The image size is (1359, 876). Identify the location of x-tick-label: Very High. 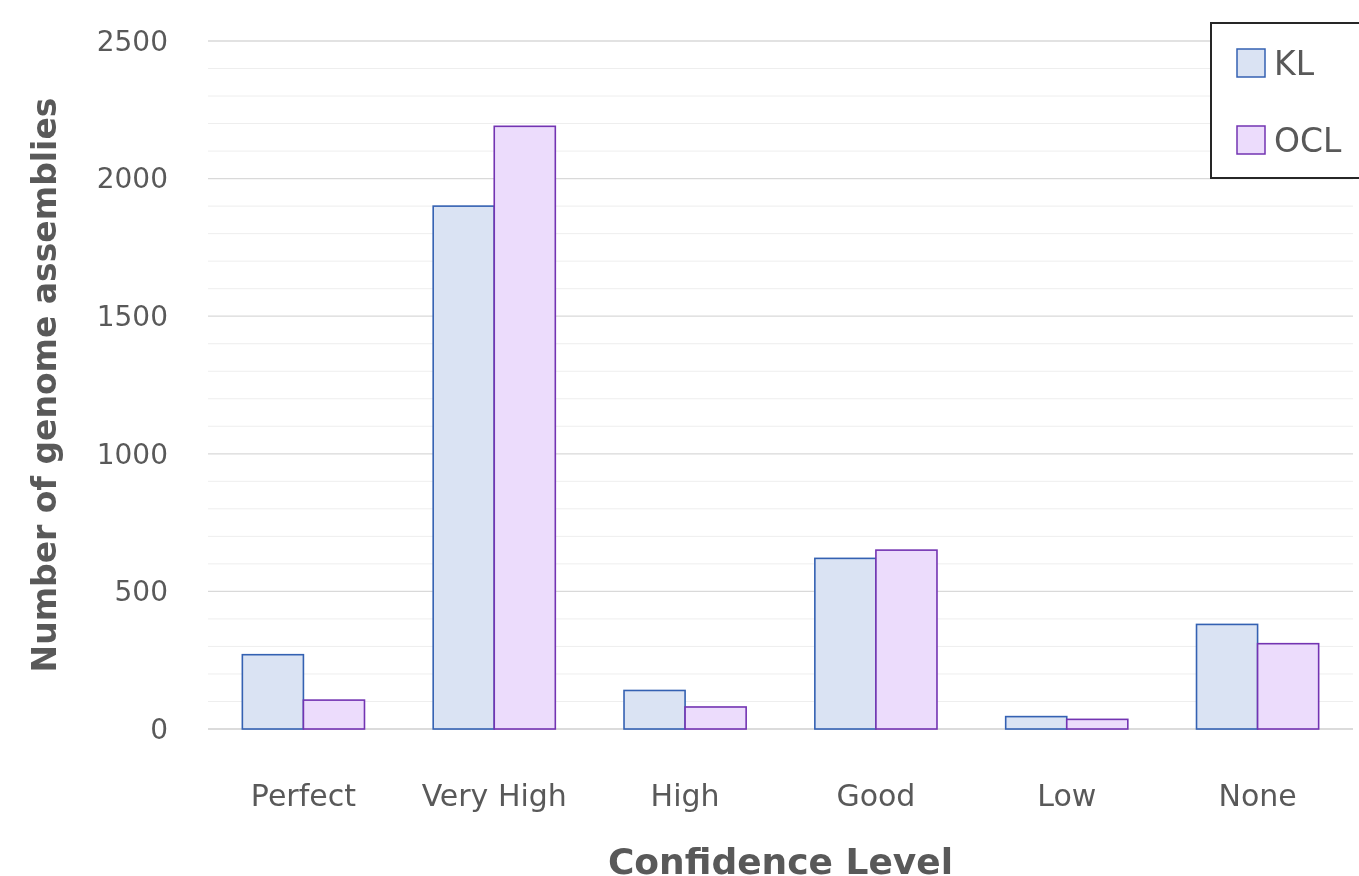
(494, 795).